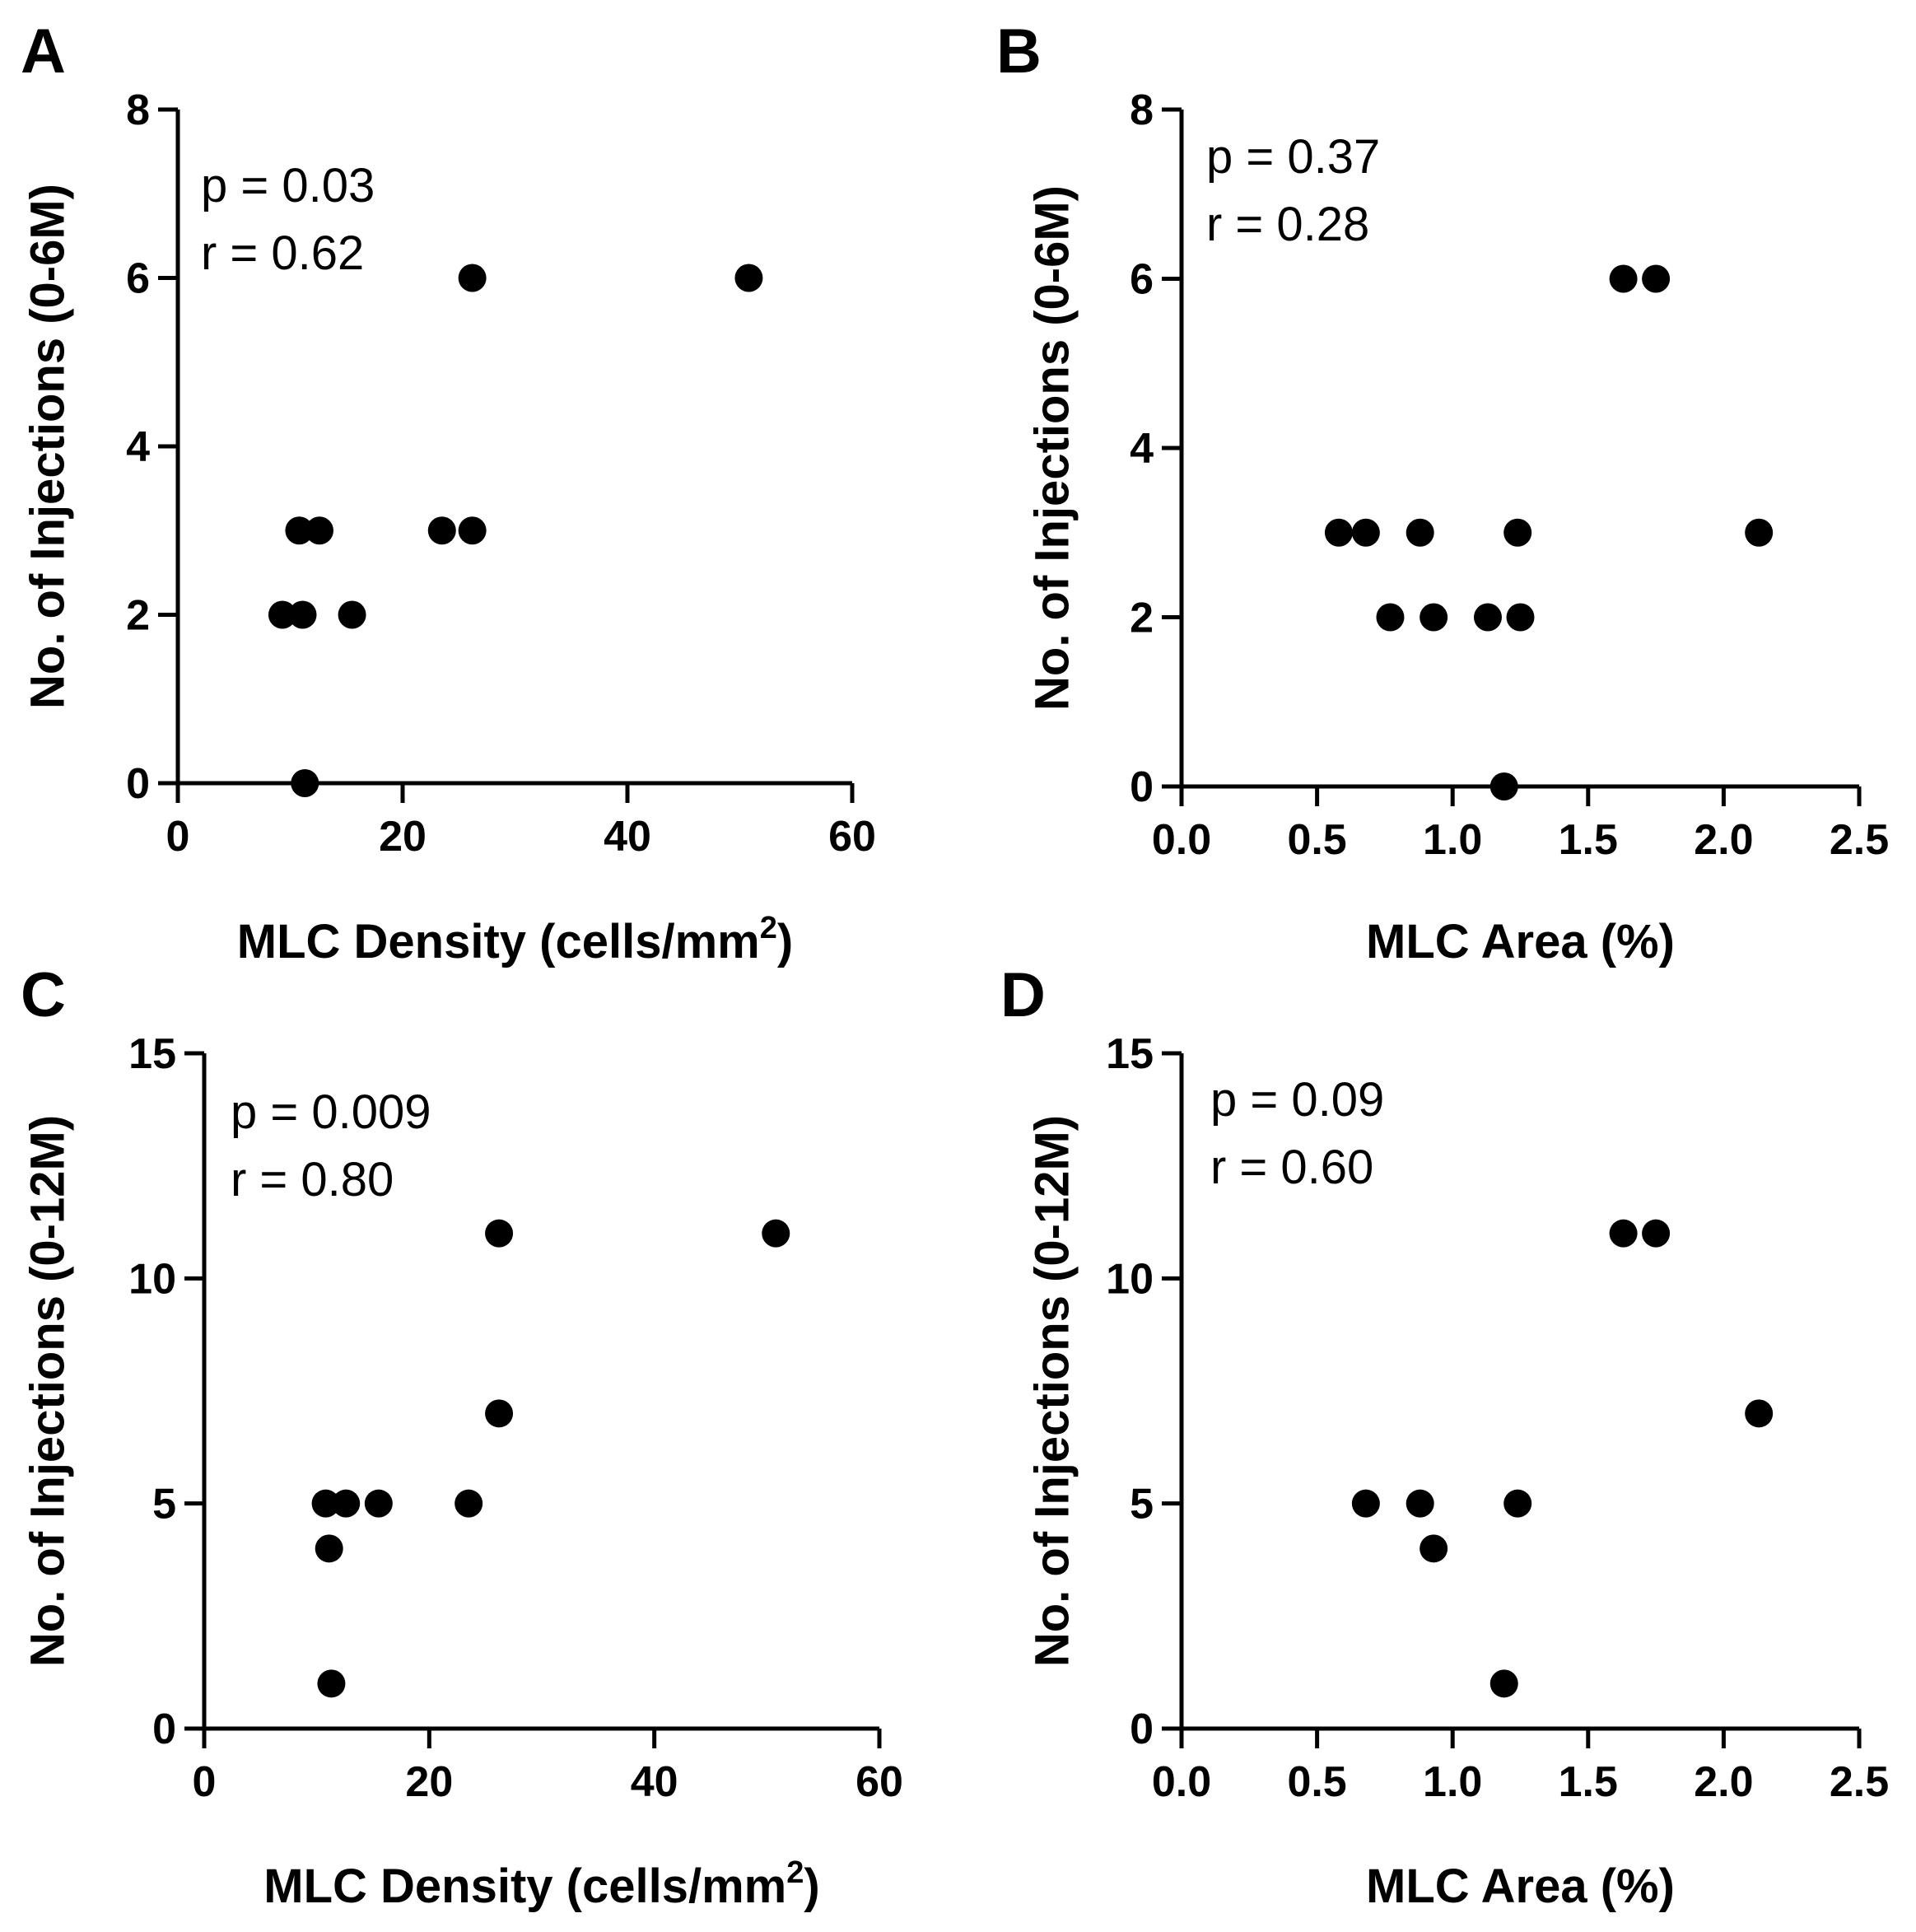 The image size is (1916, 1932). I want to click on panel-letter: A, so click(43, 51).